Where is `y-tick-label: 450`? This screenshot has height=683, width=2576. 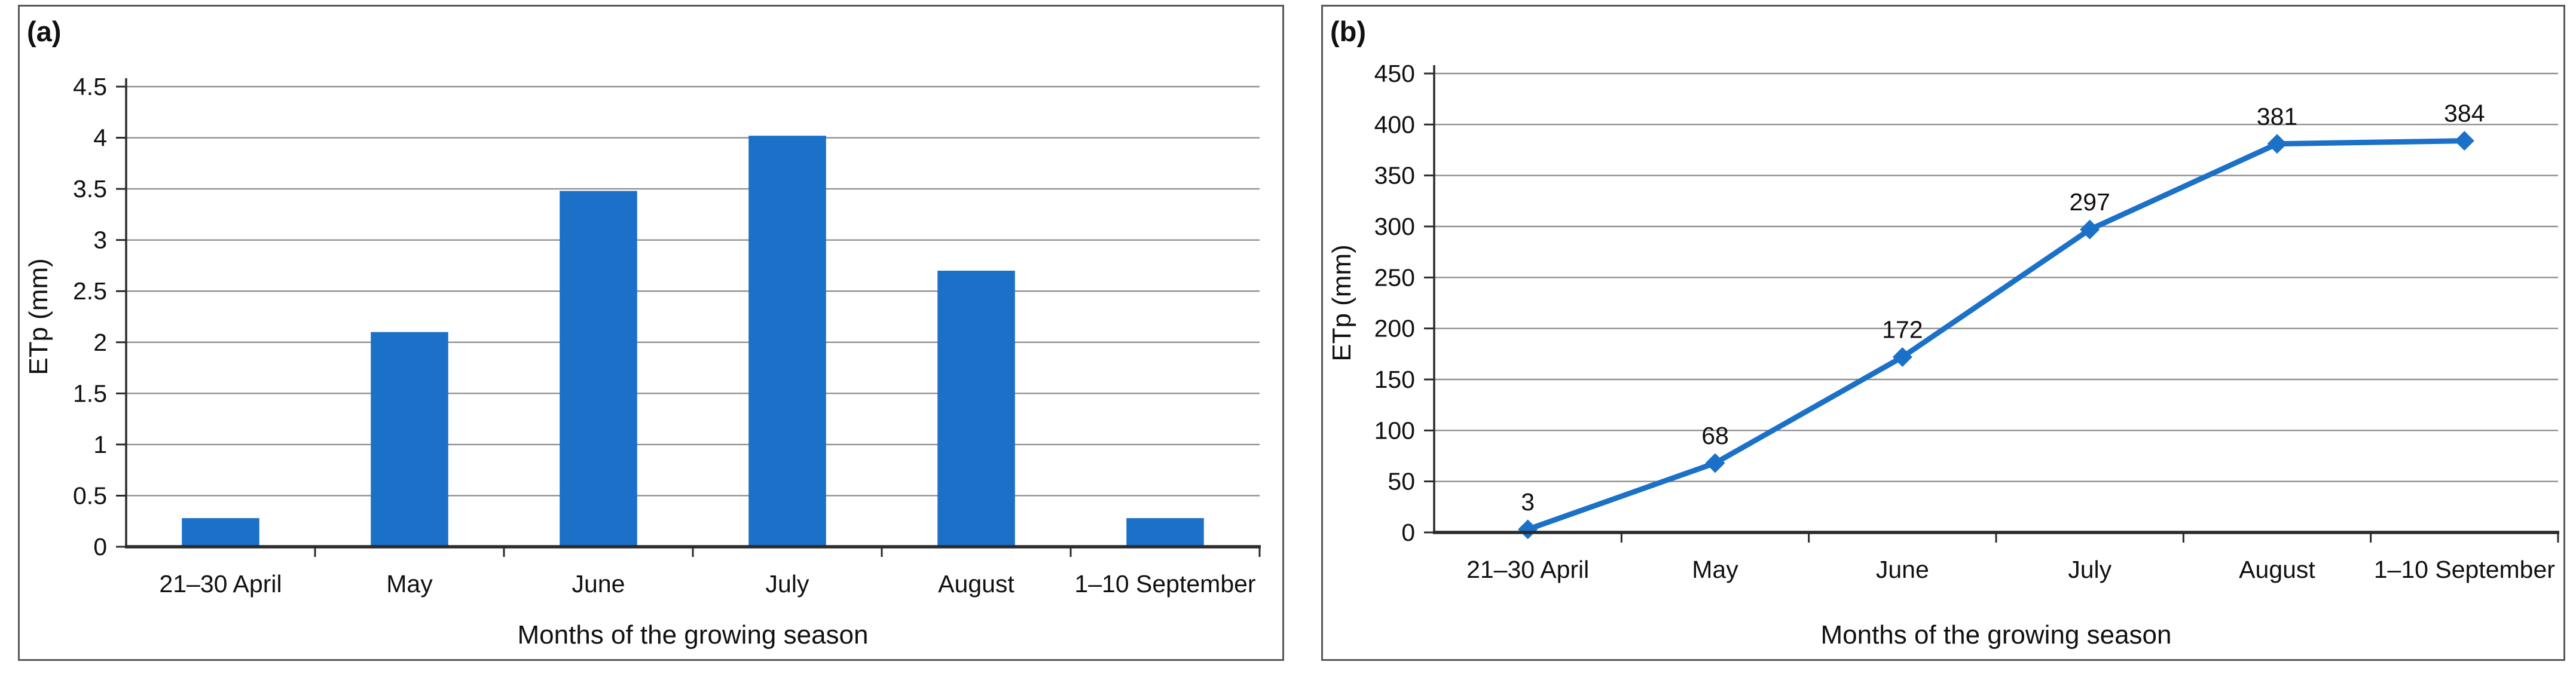 y-tick-label: 450 is located at coordinates (1394, 73).